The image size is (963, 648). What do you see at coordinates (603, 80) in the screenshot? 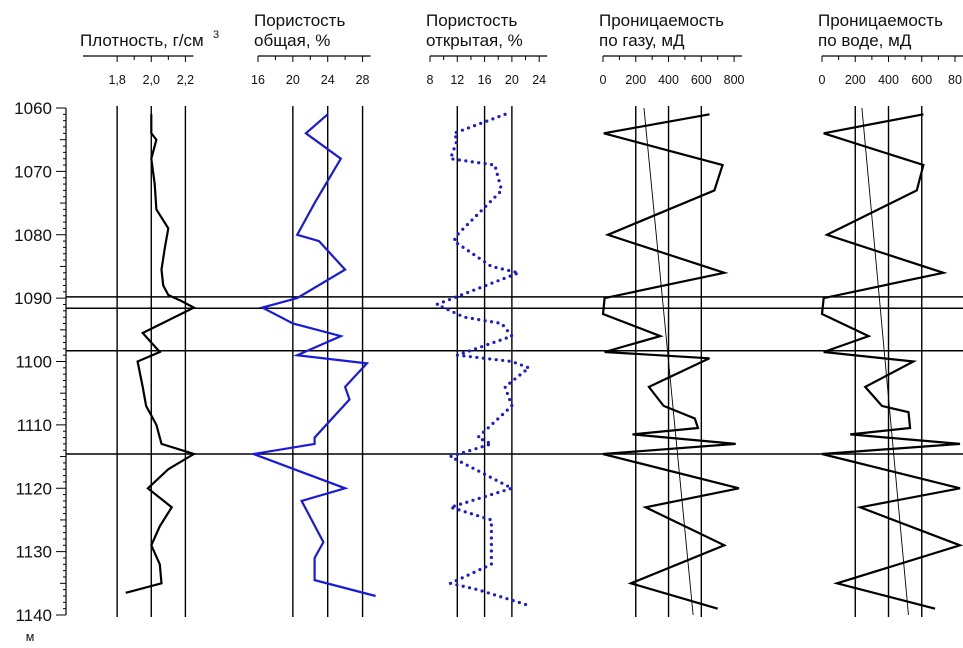
I see `track-tick-label: 0` at bounding box center [603, 80].